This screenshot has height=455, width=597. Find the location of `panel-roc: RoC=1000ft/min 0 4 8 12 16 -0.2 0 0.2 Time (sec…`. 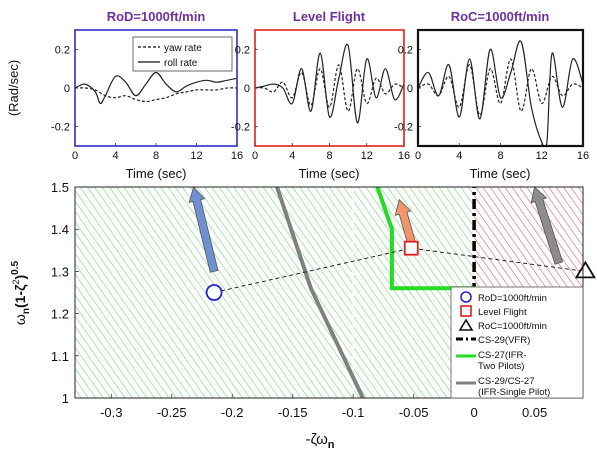

panel-roc: RoC=1000ft/min 0 4 8 12 16 -0.2 0 0.2 Time (sec… is located at coordinates (491, 95).